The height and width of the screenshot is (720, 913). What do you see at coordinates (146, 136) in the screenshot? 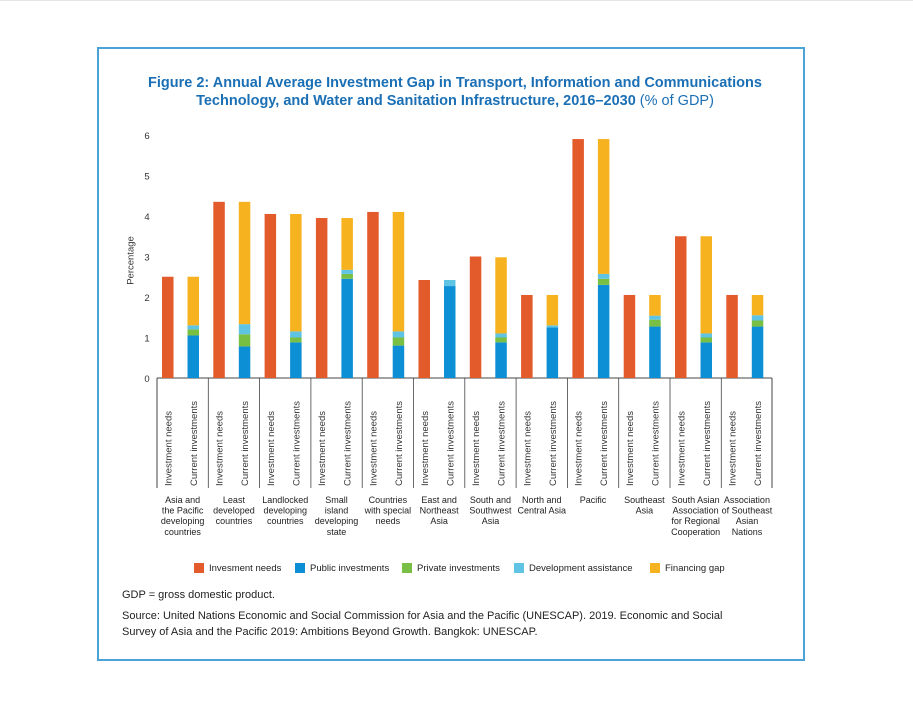
I see `y-tick-label-6: 6` at bounding box center [146, 136].